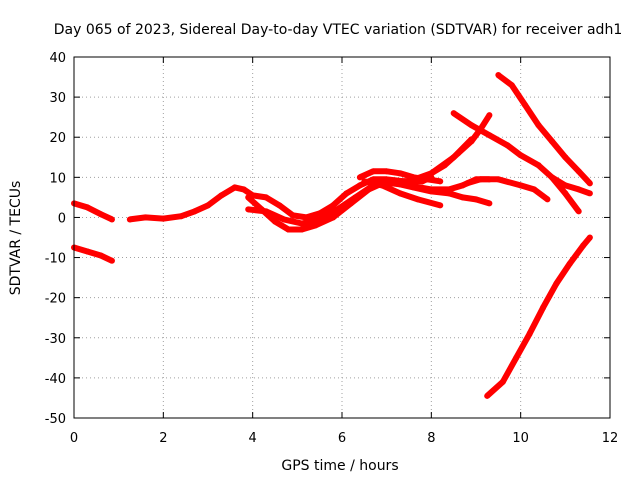 The height and width of the screenshot is (485, 640). What do you see at coordinates (57, 58) in the screenshot?
I see `y-tick-label: 40` at bounding box center [57, 58].